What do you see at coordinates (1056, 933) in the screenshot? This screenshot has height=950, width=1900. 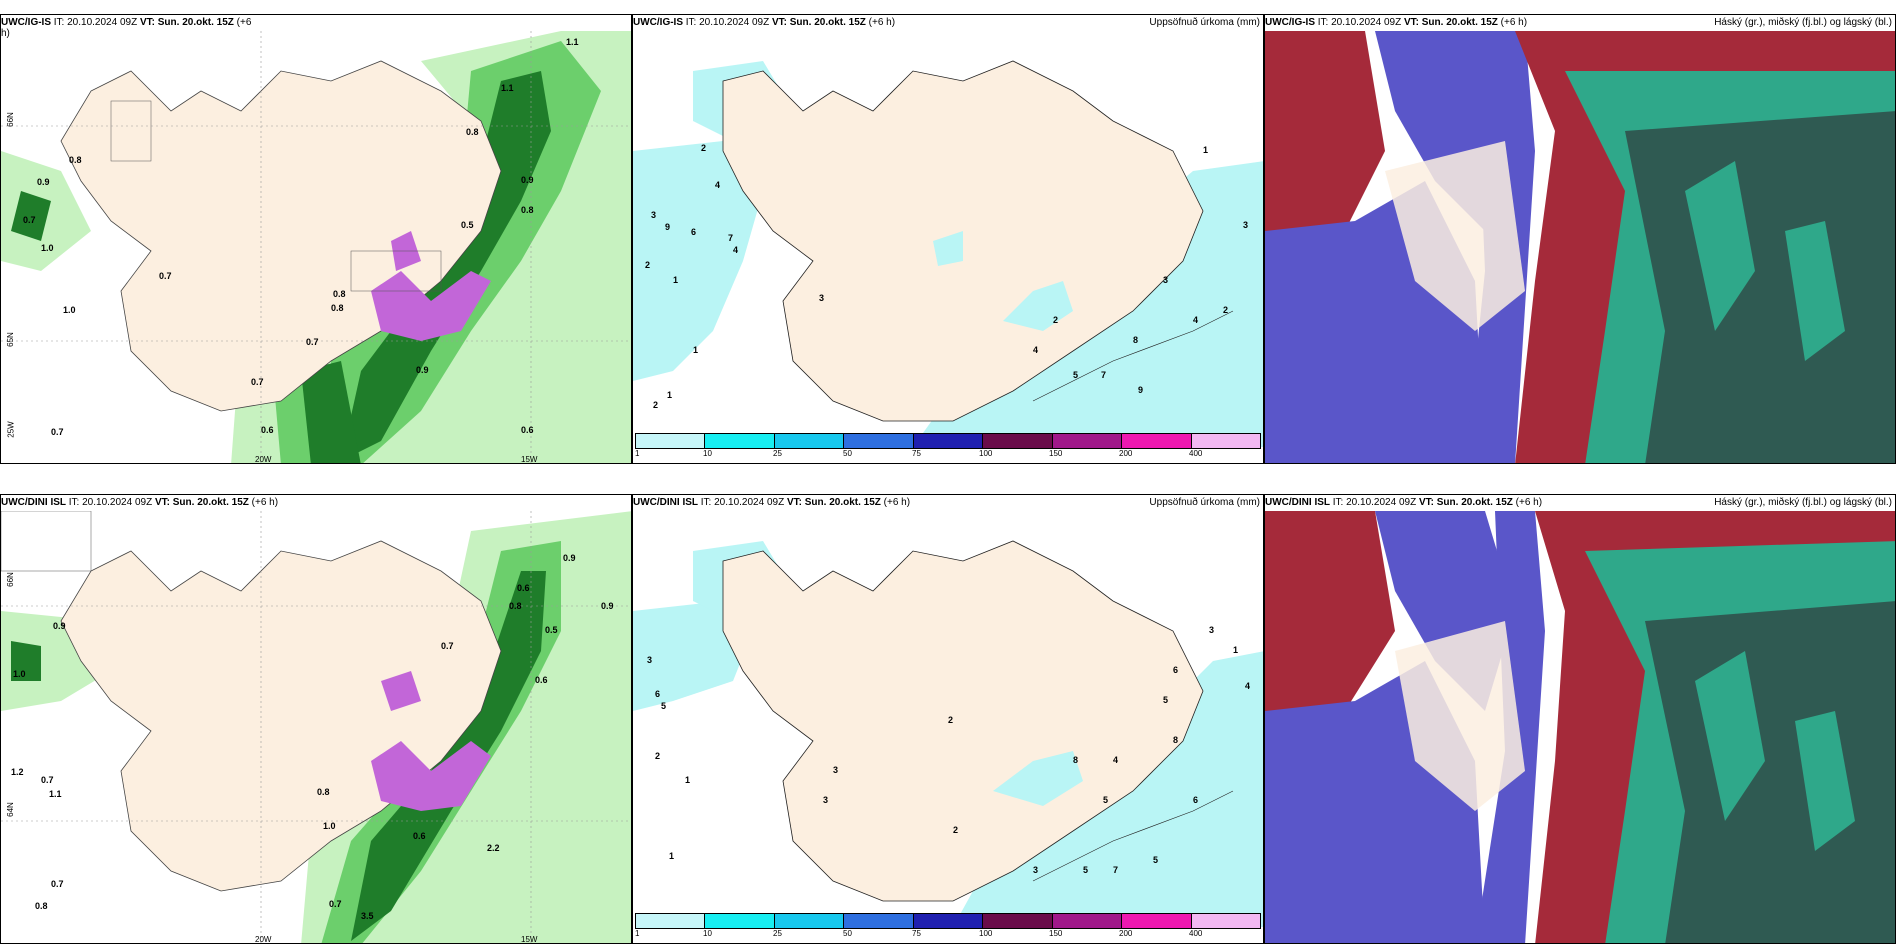 I see `colorbar-tick: 150` at bounding box center [1056, 933].